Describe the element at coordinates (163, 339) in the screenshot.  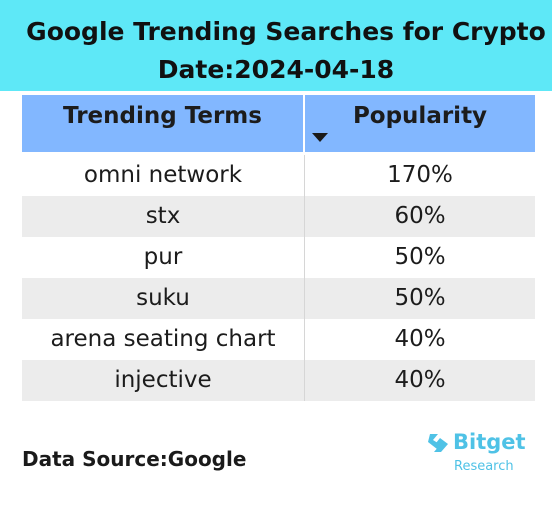
I see `cell-term: arena seating chart` at that location.